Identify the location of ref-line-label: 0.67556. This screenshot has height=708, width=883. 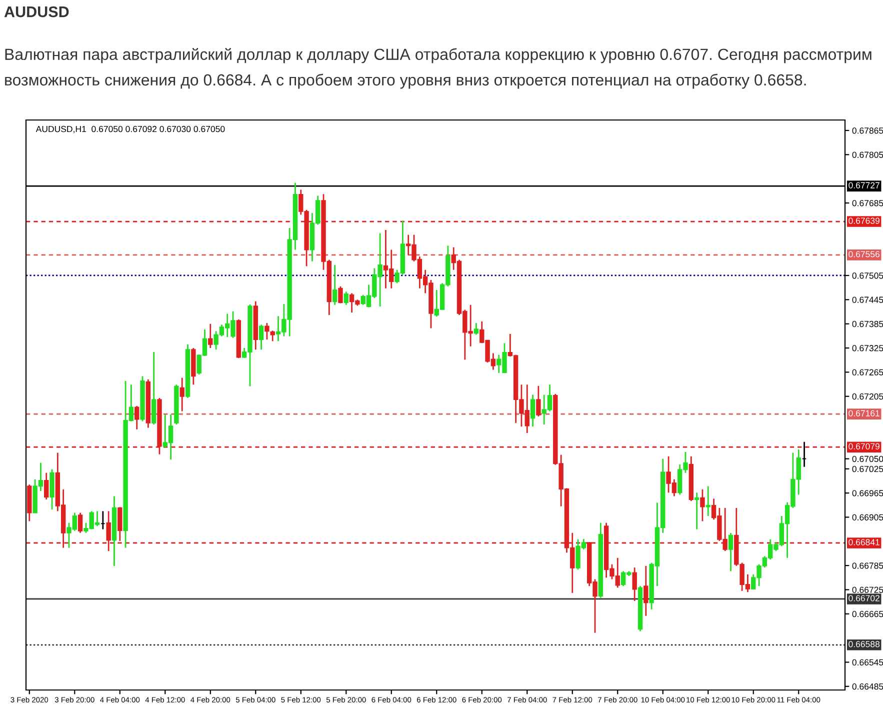
(864, 254).